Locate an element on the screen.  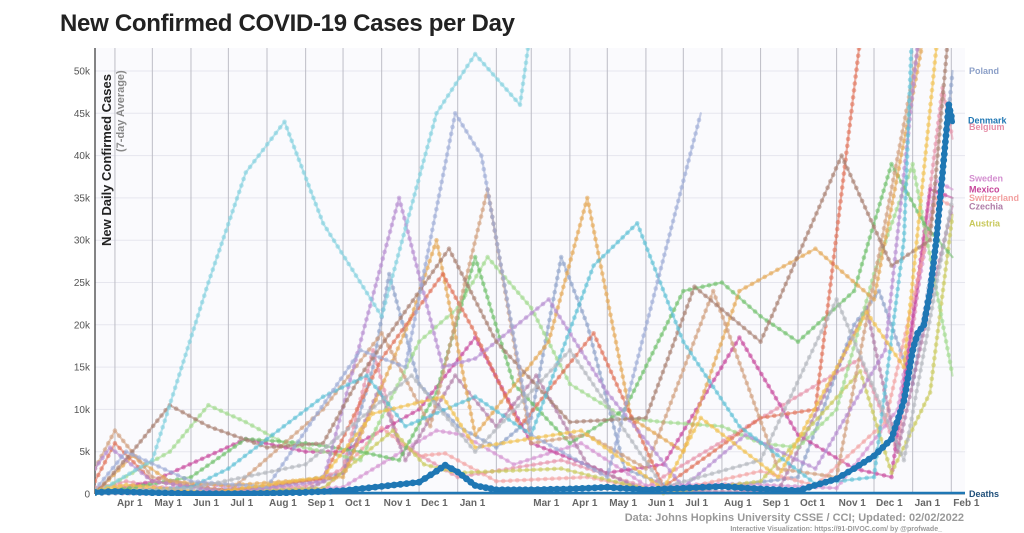
legend-label-switzerland: Switzerland is located at coordinates (994, 198).